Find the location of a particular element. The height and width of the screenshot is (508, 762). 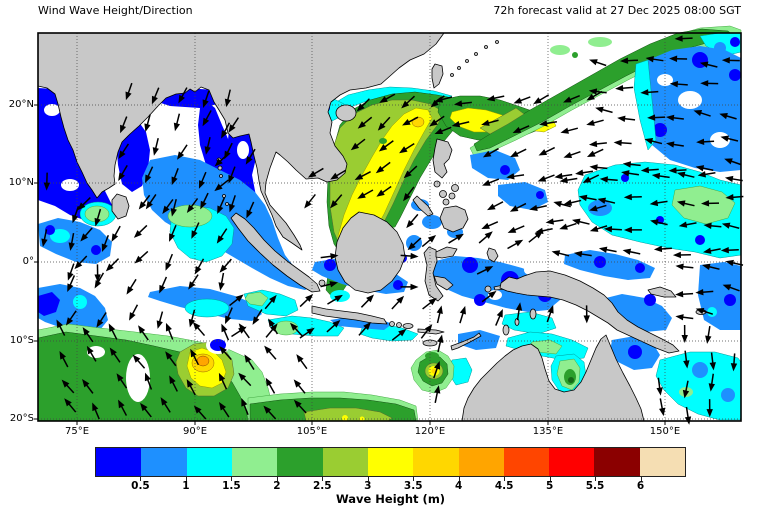

lon-tick-label: 75°E is located at coordinates (77, 431).